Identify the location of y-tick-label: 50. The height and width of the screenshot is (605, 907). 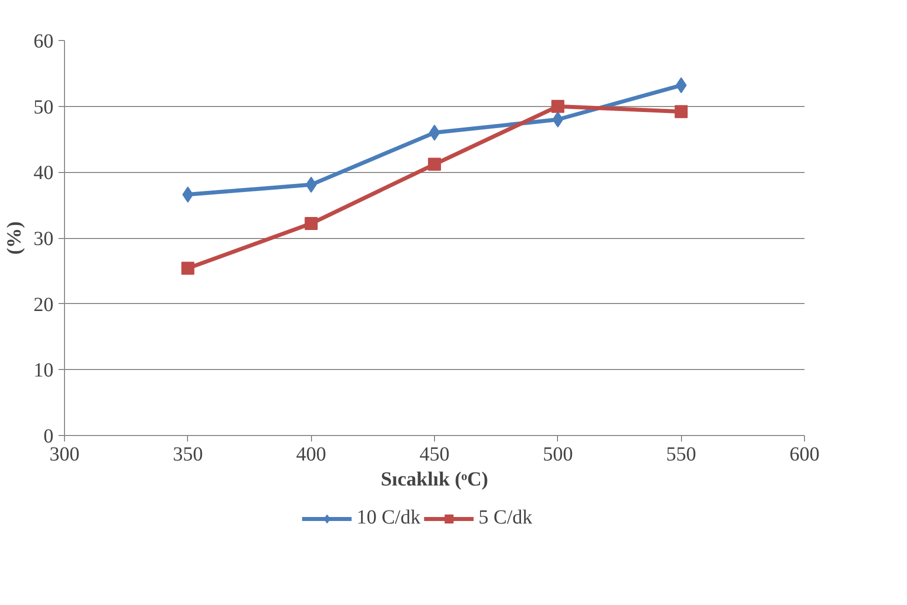
(44, 107).